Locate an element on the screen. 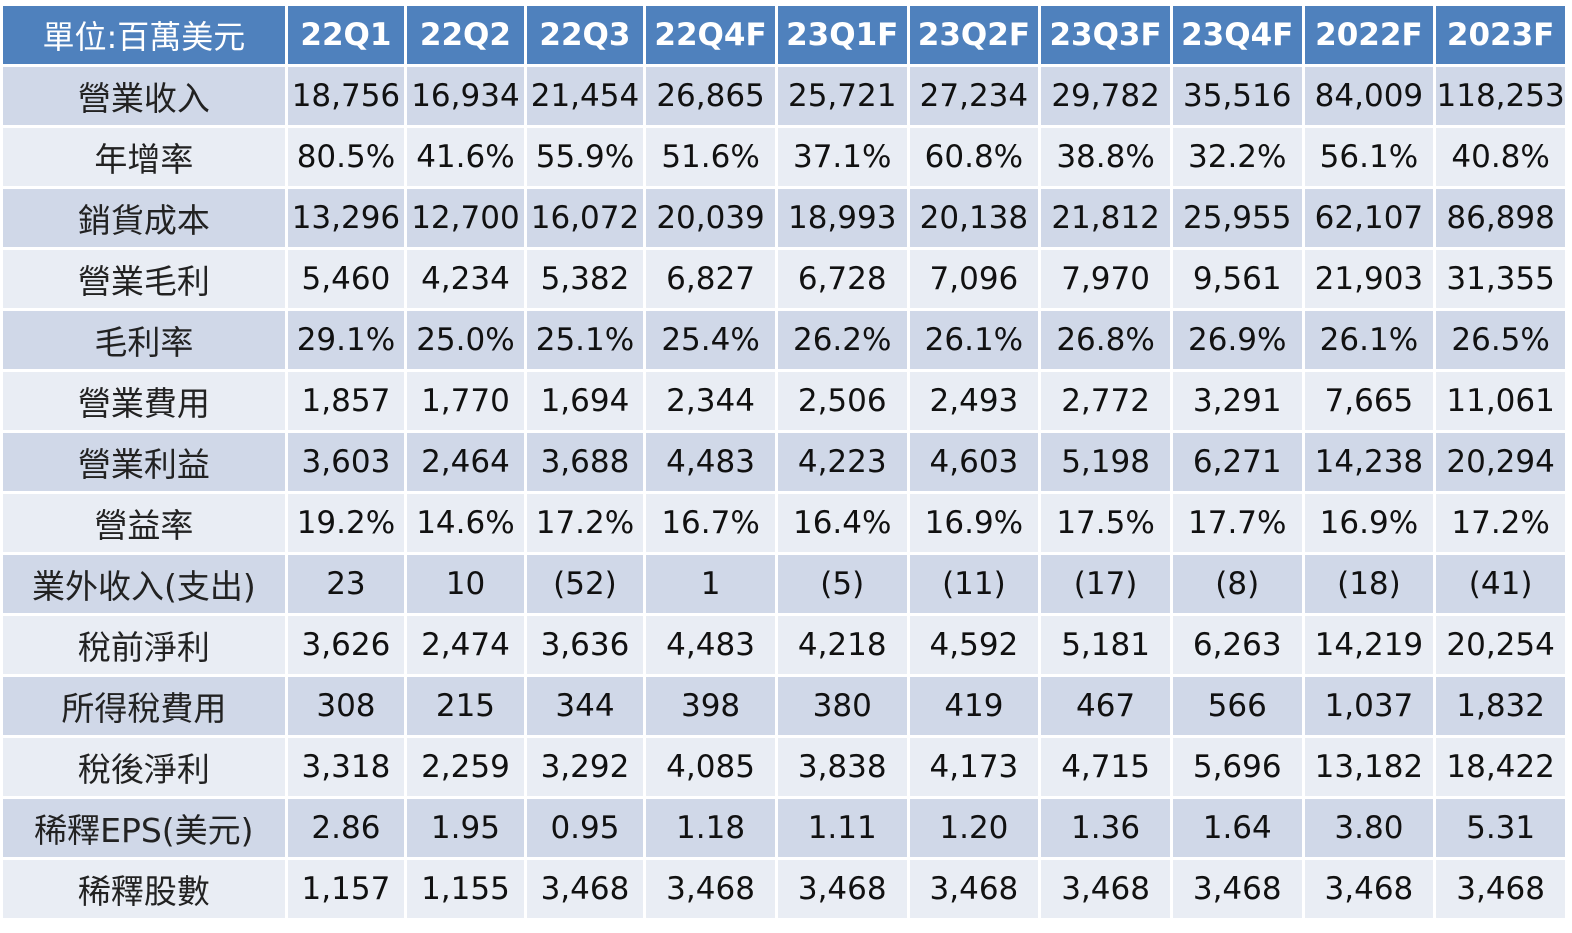 This screenshot has height=933, width=1572. table-cell: 20,294 is located at coordinates (1500, 462).